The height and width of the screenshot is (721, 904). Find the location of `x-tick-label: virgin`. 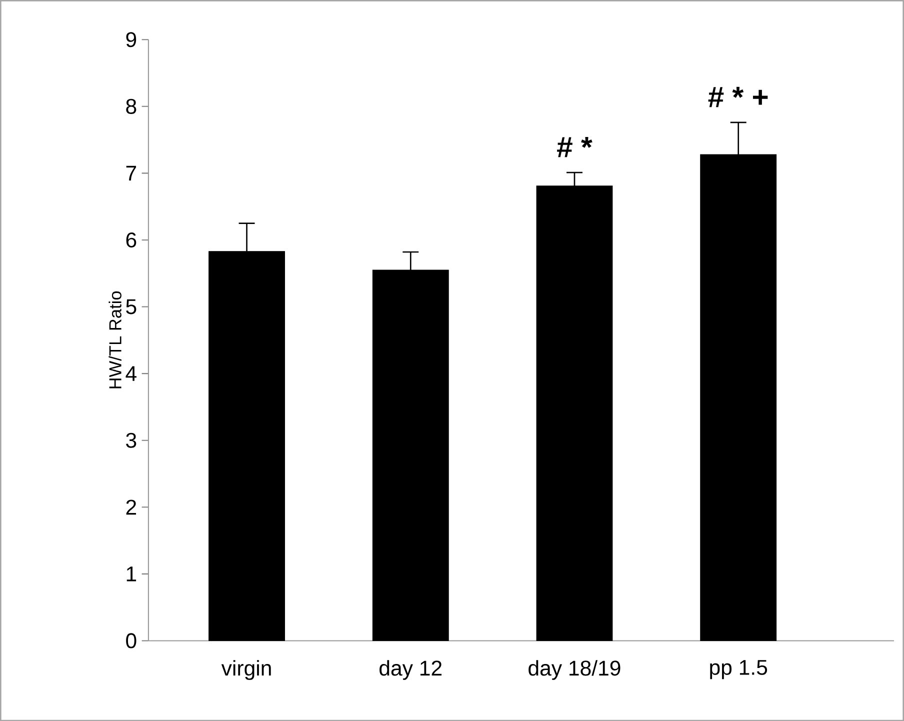

x-tick-label: virgin is located at coordinates (246, 670).